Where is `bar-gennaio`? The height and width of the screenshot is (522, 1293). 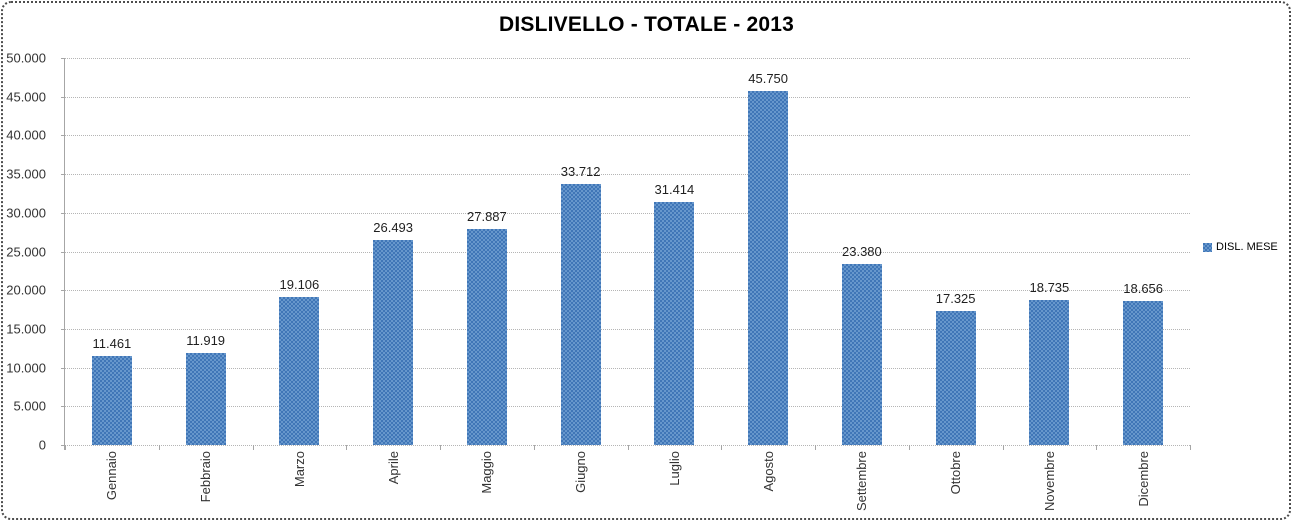
bar-gennaio is located at coordinates (111, 400).